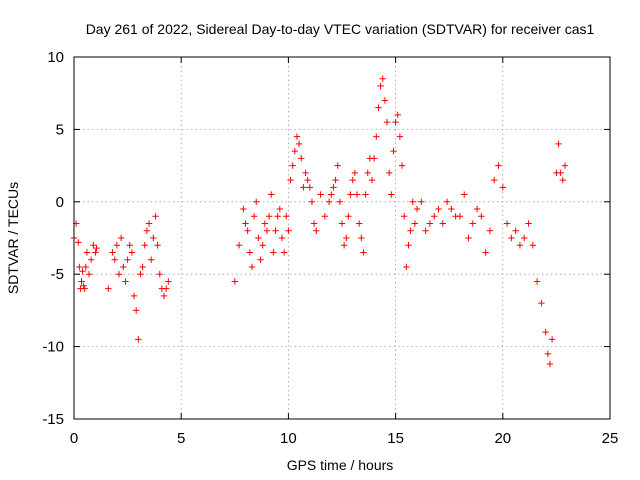 This screenshot has height=480, width=640. Describe the element at coordinates (340, 465) in the screenshot. I see `x-axis-label: GPS time / hours` at that location.